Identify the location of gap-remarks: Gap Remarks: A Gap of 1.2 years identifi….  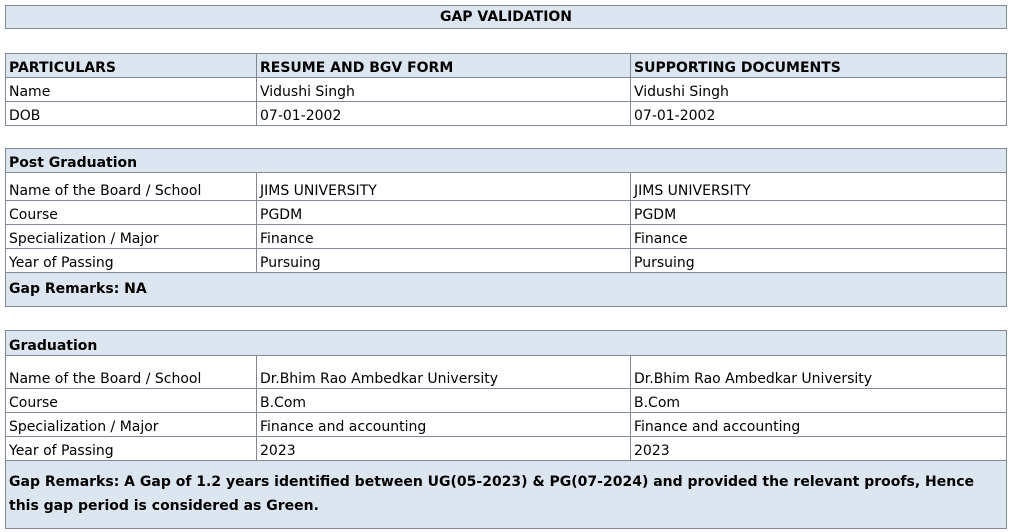
(506, 494).